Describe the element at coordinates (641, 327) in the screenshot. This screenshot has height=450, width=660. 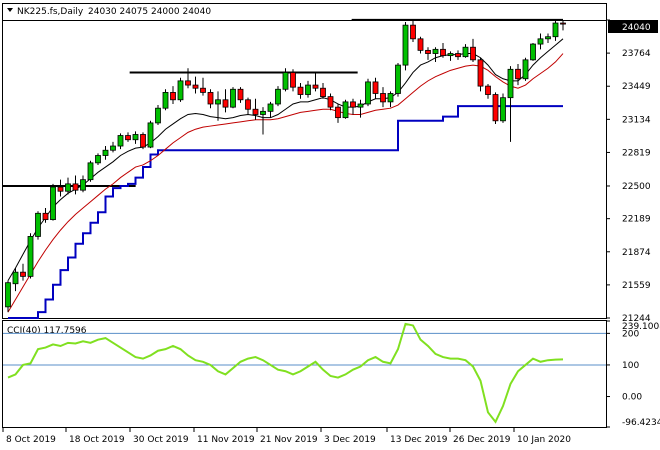
I see `cci-tick-label: 239.1008` at that location.